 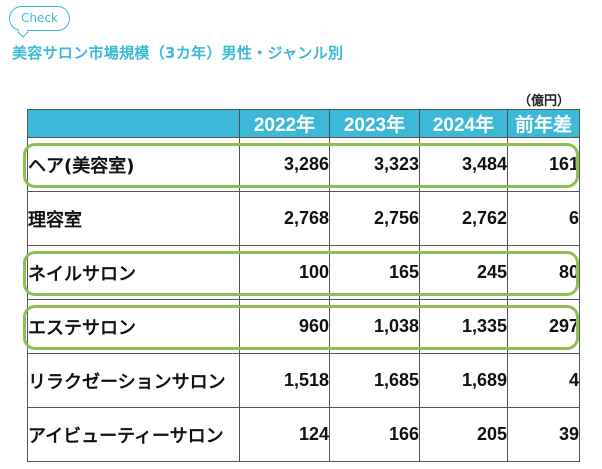 I want to click on value-2022-cell: 124, so click(x=284, y=434).